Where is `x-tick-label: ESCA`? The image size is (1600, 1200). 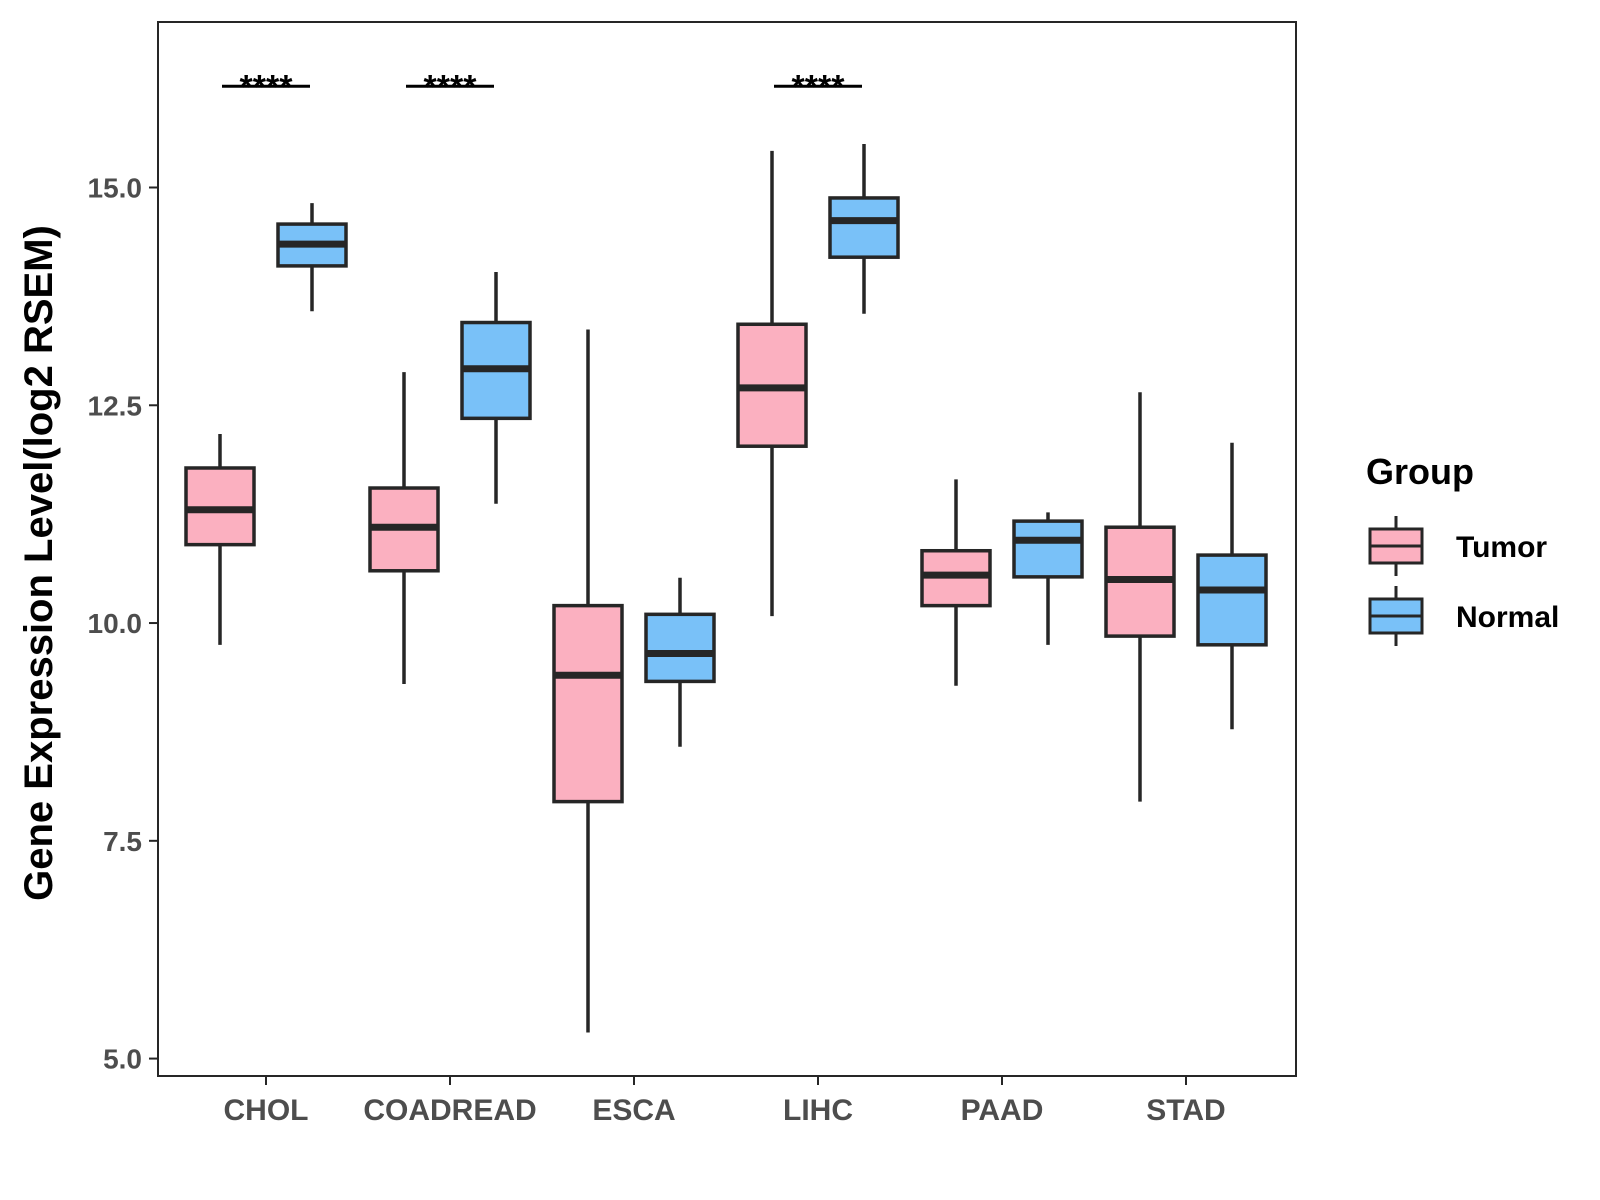
x-tick-label: ESCA is located at coordinates (633, 1110).